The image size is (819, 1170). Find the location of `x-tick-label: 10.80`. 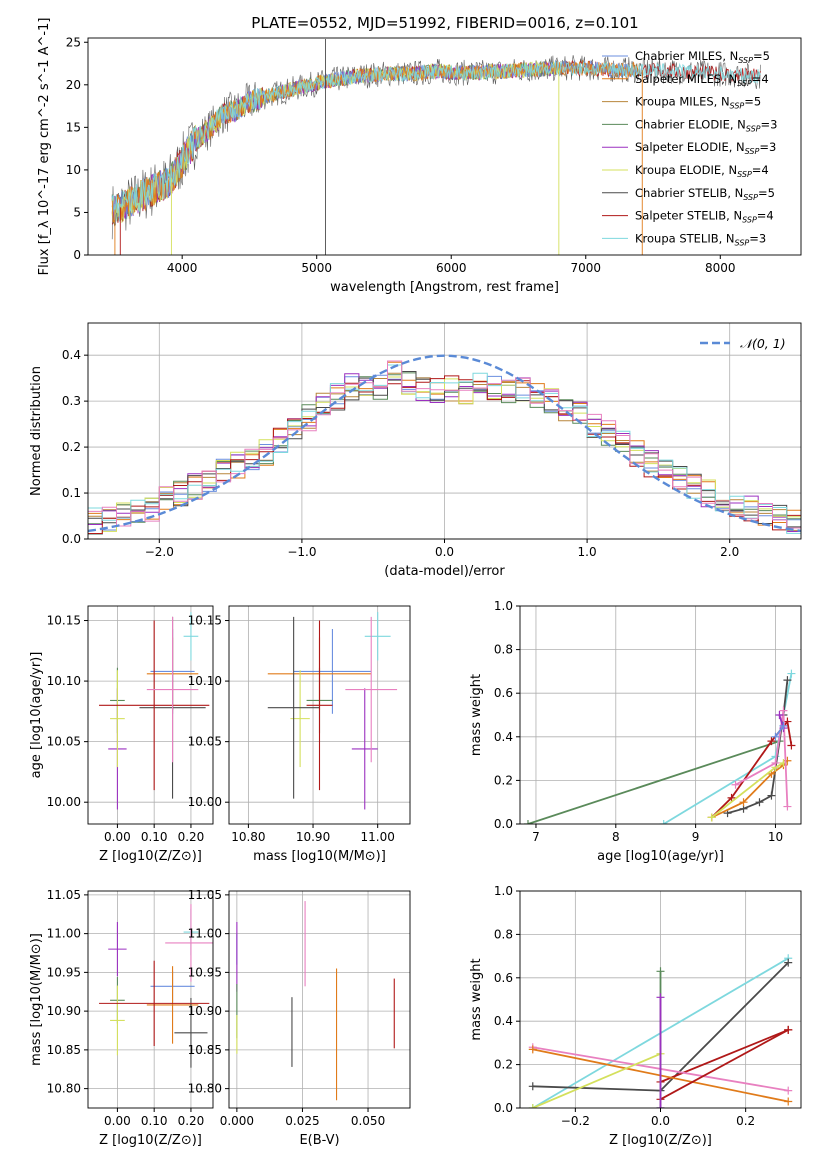

x-tick-label: 10.80 is located at coordinates (248, 837).